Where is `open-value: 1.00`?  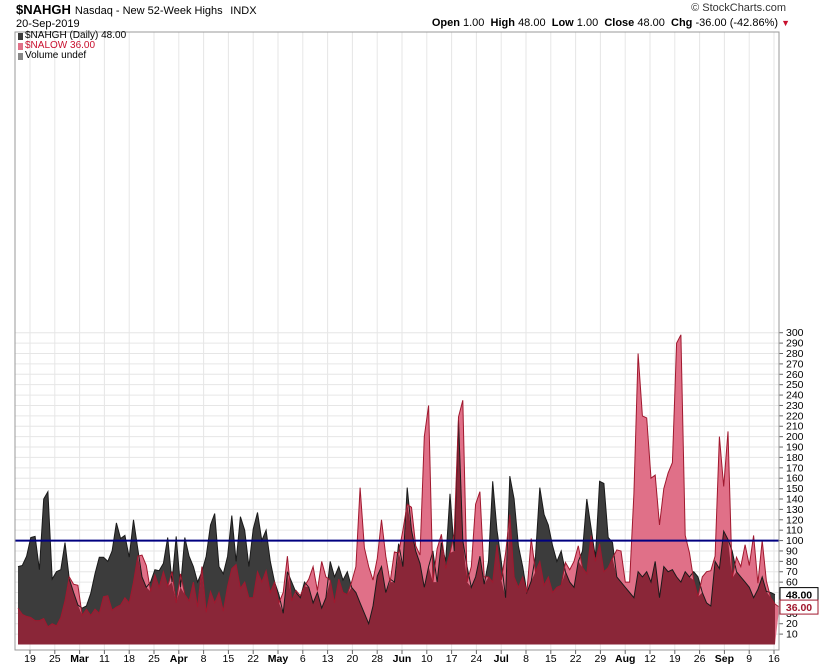
open-value: 1.00 is located at coordinates (474, 23).